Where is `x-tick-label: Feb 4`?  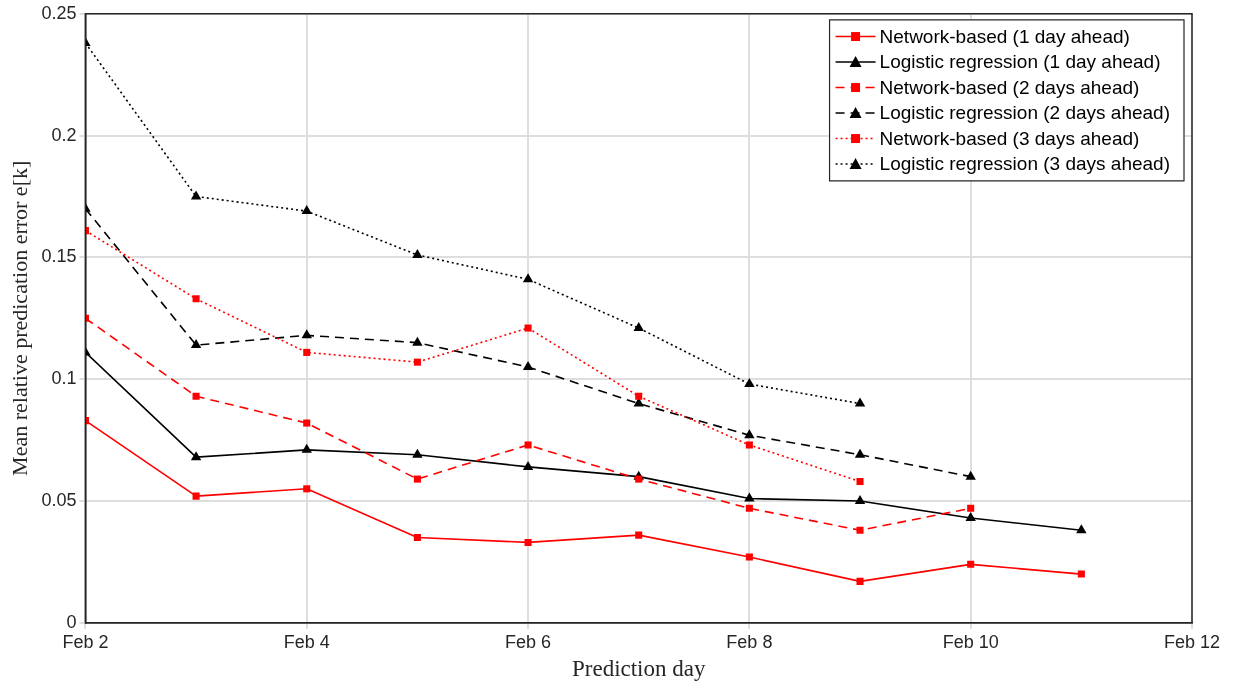 x-tick-label: Feb 4 is located at coordinates (306, 641).